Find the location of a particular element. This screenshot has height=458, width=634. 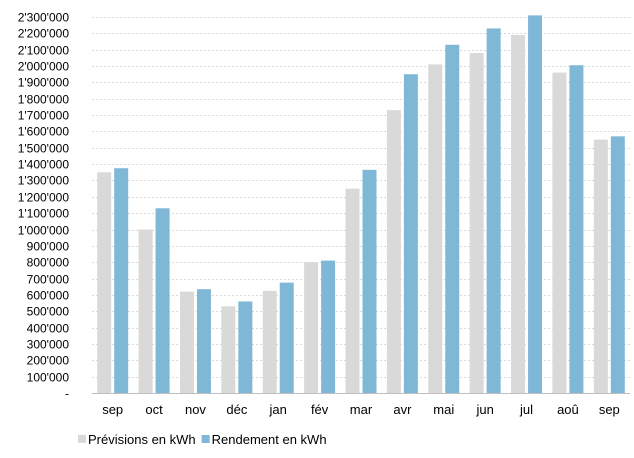

y-tick-label: 500'000 is located at coordinates (48, 312).